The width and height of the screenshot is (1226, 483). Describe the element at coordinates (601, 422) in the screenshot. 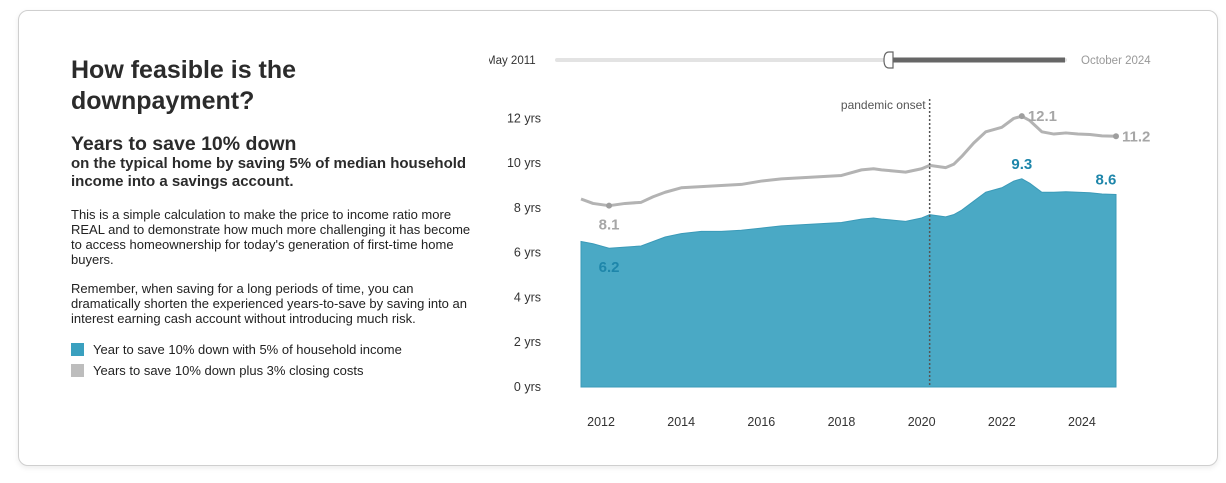

I see `x-tick-label: 2012` at that location.